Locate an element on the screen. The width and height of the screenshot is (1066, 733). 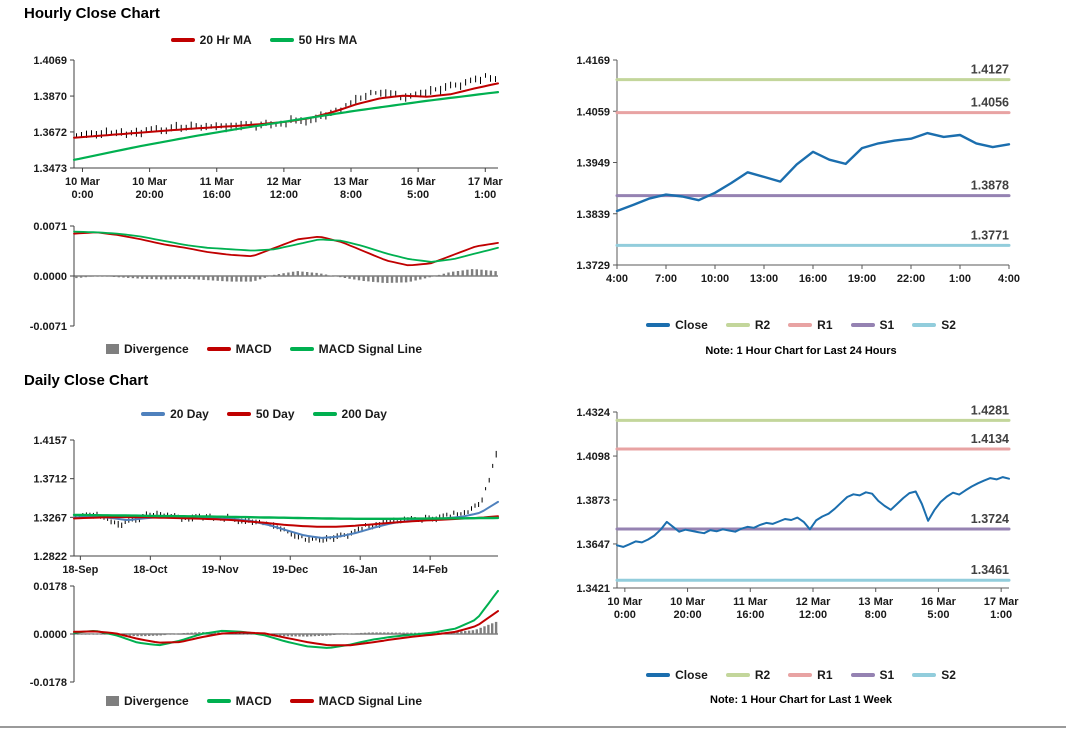
y-tick-label: 1.4169 is located at coordinates (593, 61).